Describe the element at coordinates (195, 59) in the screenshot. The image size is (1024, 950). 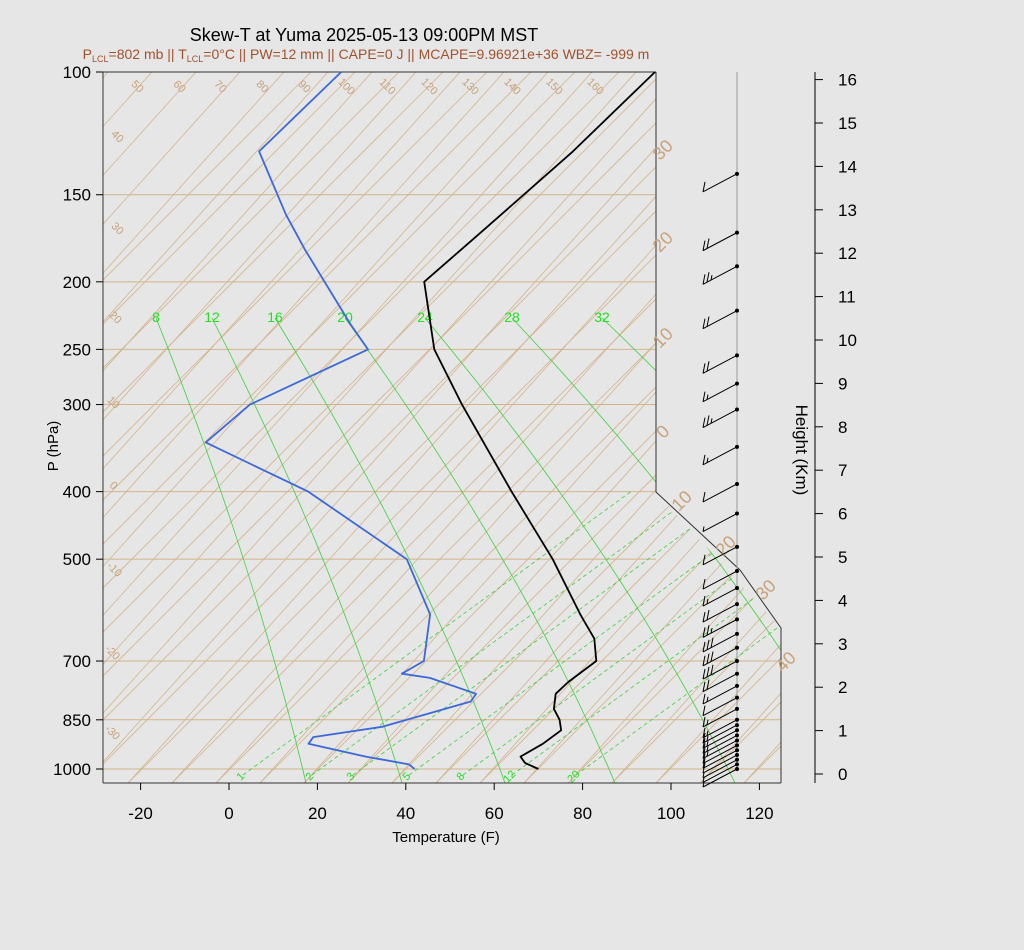
I see `subtitle-t-sub: LCL` at that location.